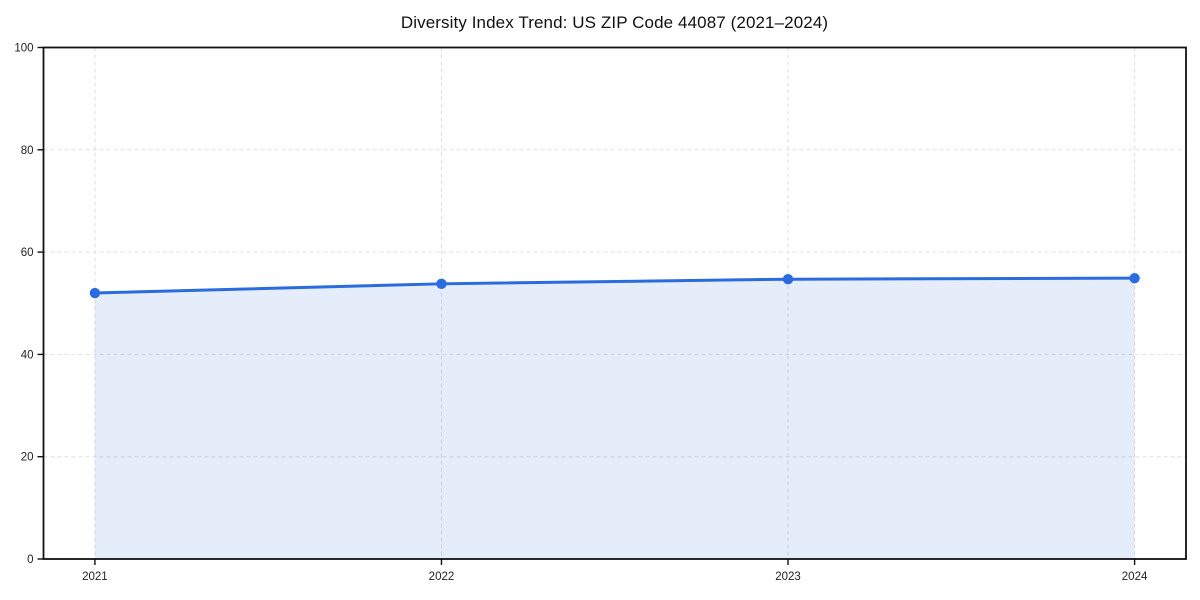 This screenshot has height=600, width=1200. Describe the element at coordinates (30, 560) in the screenshot. I see `y-tick-label: 0` at that location.